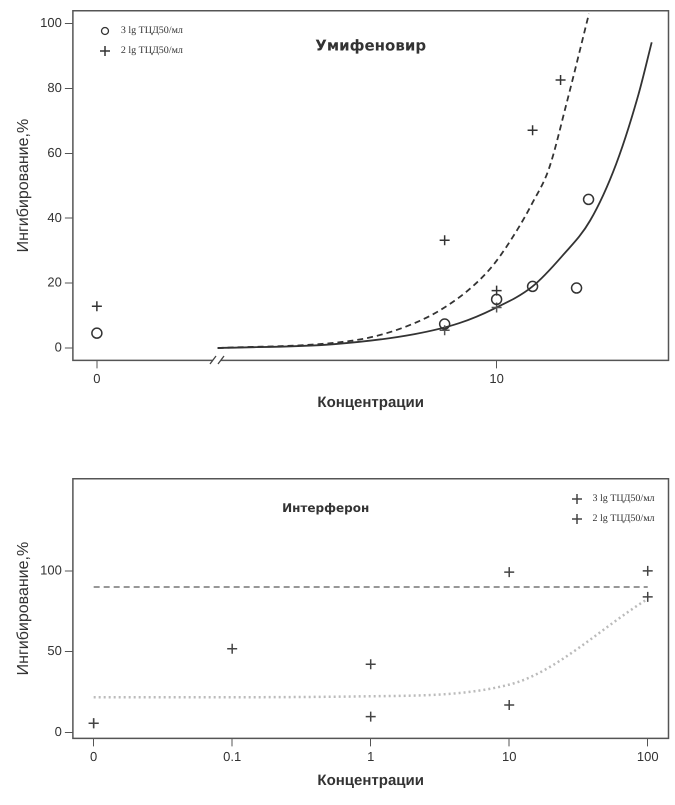 The width and height of the screenshot is (675, 805). What do you see at coordinates (647, 756) in the screenshot?
I see `x-tick-label: 100` at bounding box center [647, 756].